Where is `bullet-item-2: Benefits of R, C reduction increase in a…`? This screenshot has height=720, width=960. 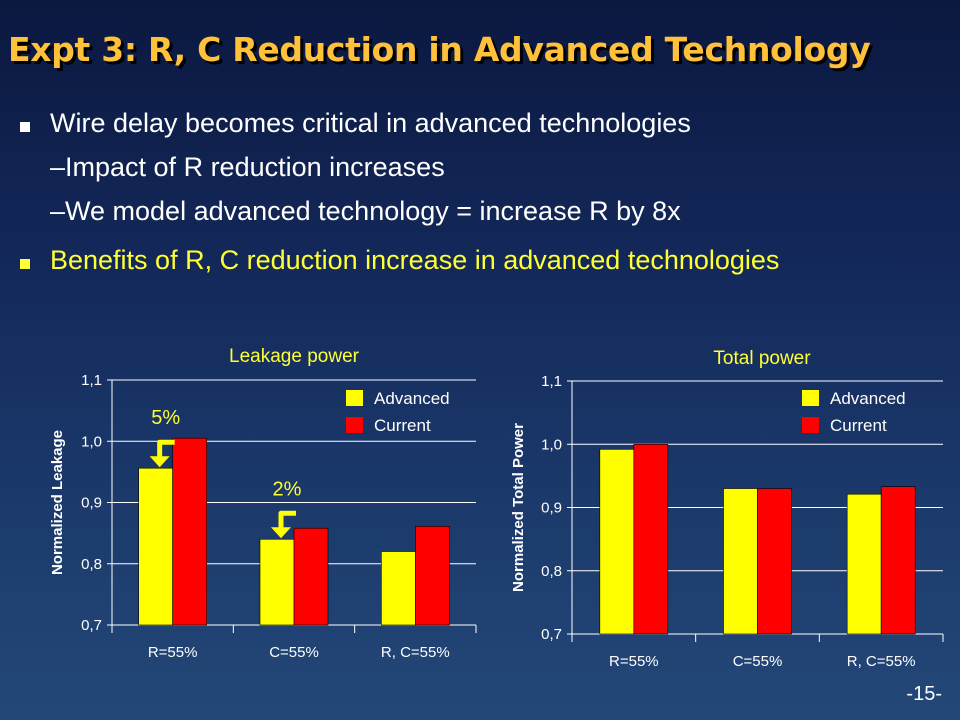 bullet-item-2: Benefits of R, C reduction increase in a… is located at coordinates (415, 260).